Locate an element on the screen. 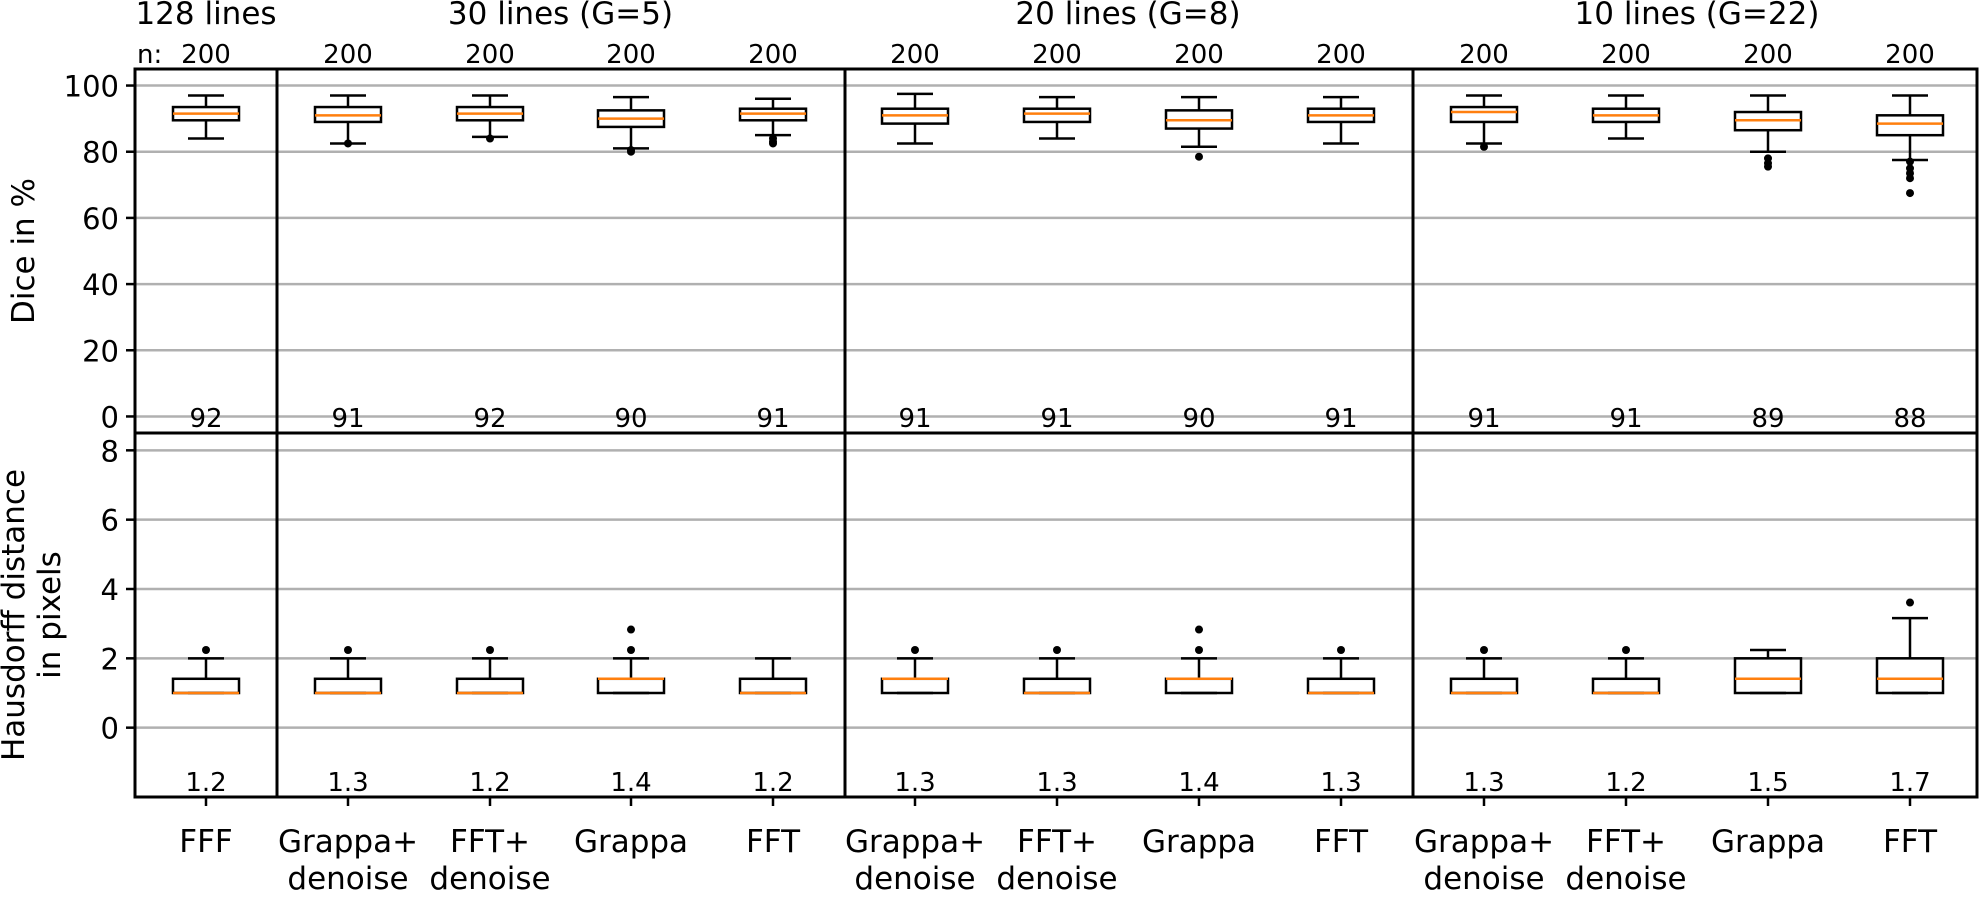 This screenshot has width=1983, height=897. mean-label: 92 is located at coordinates (205, 419).